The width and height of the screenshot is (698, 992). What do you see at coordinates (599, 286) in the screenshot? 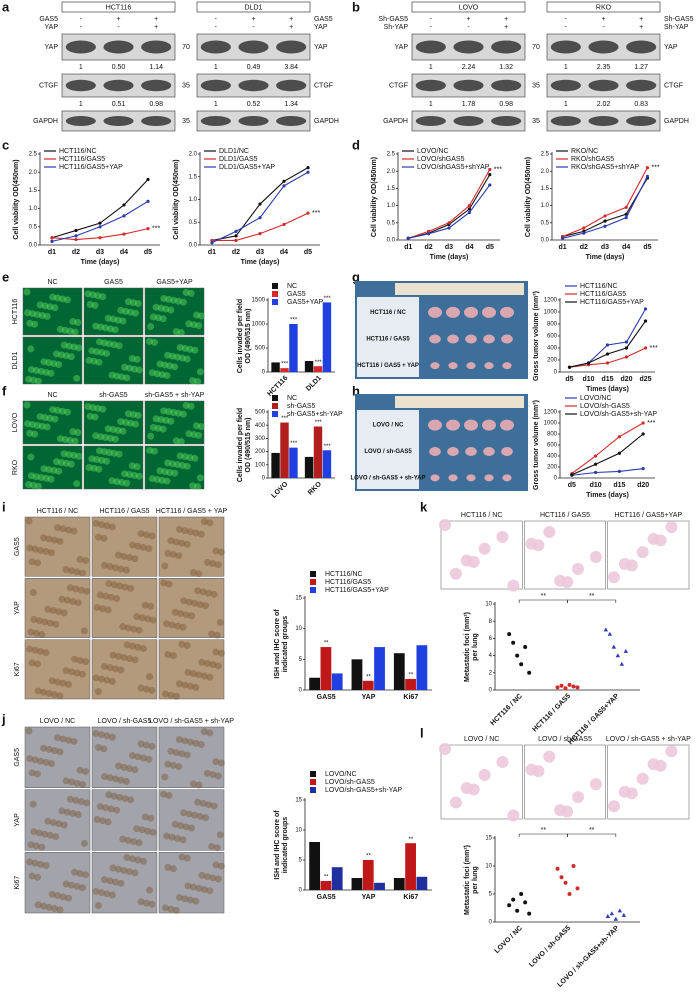
I see `legend-label: HCT116/NC` at bounding box center [599, 286].